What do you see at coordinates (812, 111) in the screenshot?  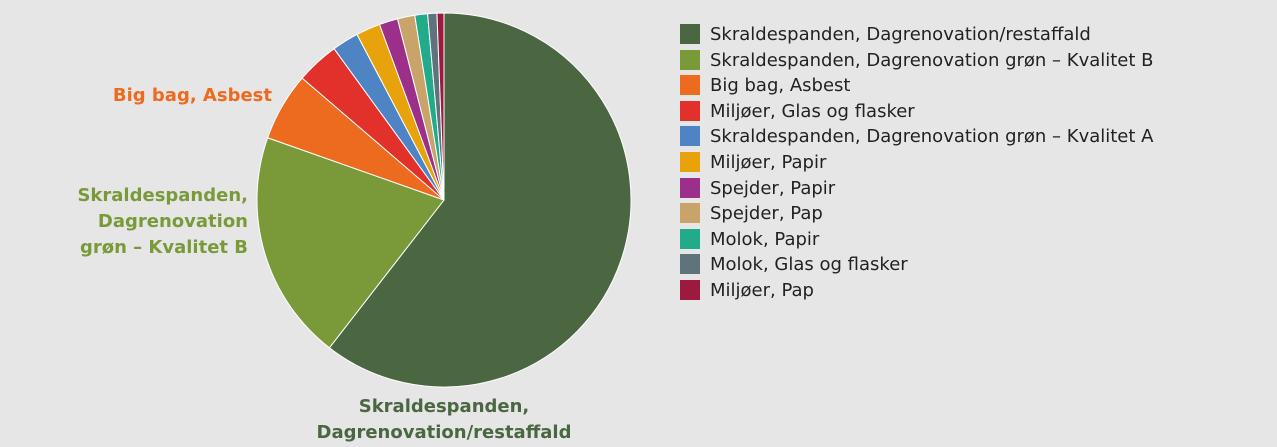 I see `legend-label: Miljøer, Glas og flasker` at bounding box center [812, 111].